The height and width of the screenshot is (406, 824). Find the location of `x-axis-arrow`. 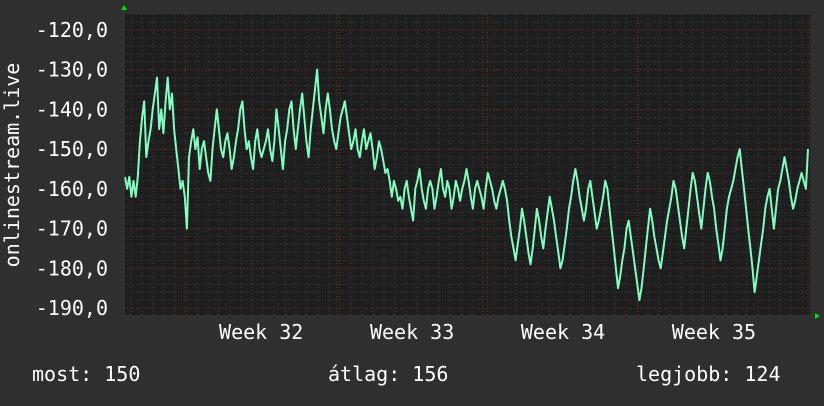

x-axis-arrow is located at coordinates (817, 316).